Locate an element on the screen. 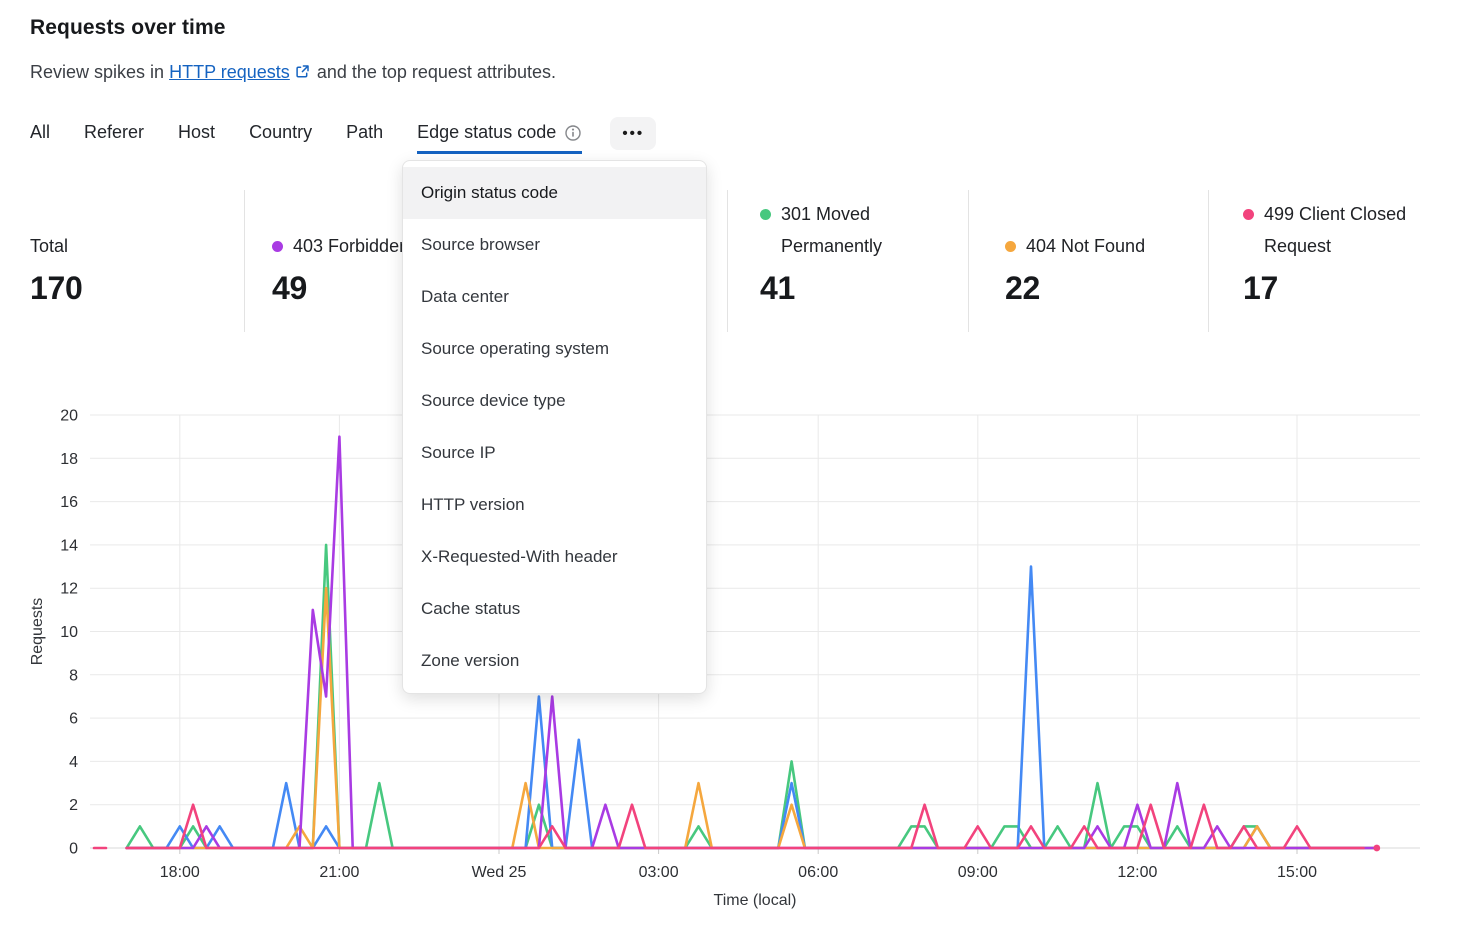 The height and width of the screenshot is (940, 1458). stat-301-moved-permanently: 301 Moved Permanently 41 is located at coordinates (853, 249).